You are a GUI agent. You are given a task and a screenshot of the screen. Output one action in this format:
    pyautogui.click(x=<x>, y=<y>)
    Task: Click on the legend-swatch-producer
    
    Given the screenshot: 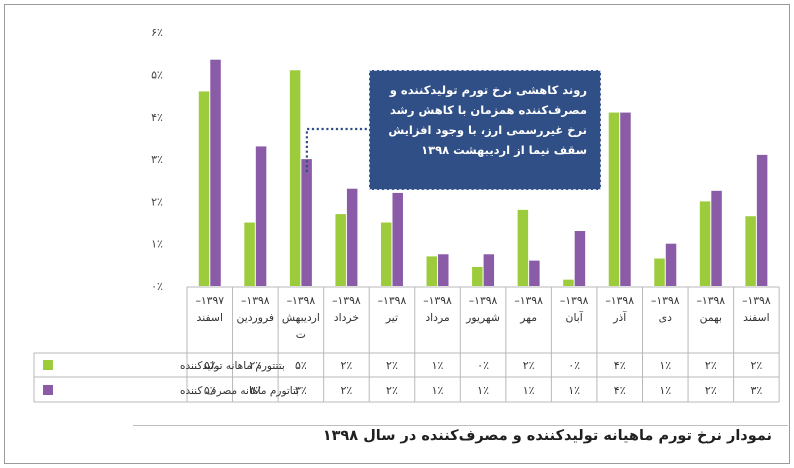 What is the action you would take?
    pyautogui.click(x=48, y=365)
    